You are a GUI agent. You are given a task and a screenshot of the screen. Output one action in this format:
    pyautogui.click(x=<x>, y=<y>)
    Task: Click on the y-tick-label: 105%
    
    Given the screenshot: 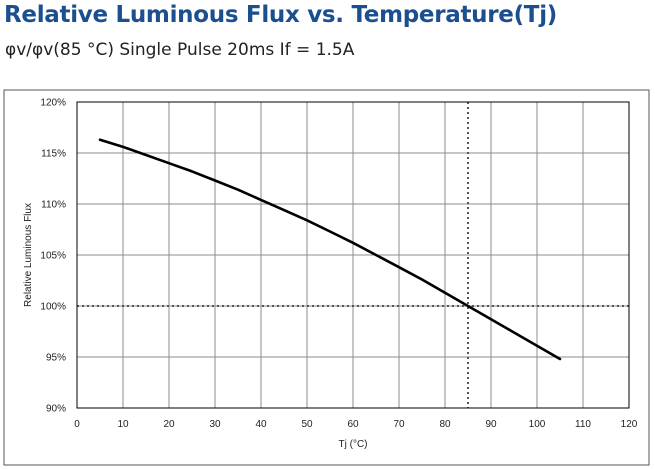 What is the action you would take?
    pyautogui.click(x=53, y=256)
    